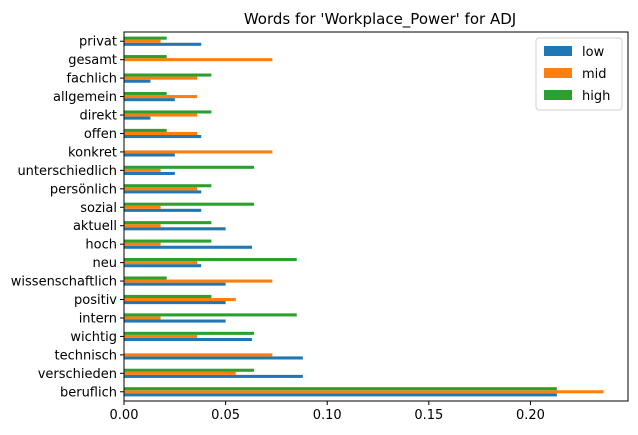 This screenshot has width=638, height=435. Describe the element at coordinates (142, 318) in the screenshot. I see `bar-mid-intern` at that location.